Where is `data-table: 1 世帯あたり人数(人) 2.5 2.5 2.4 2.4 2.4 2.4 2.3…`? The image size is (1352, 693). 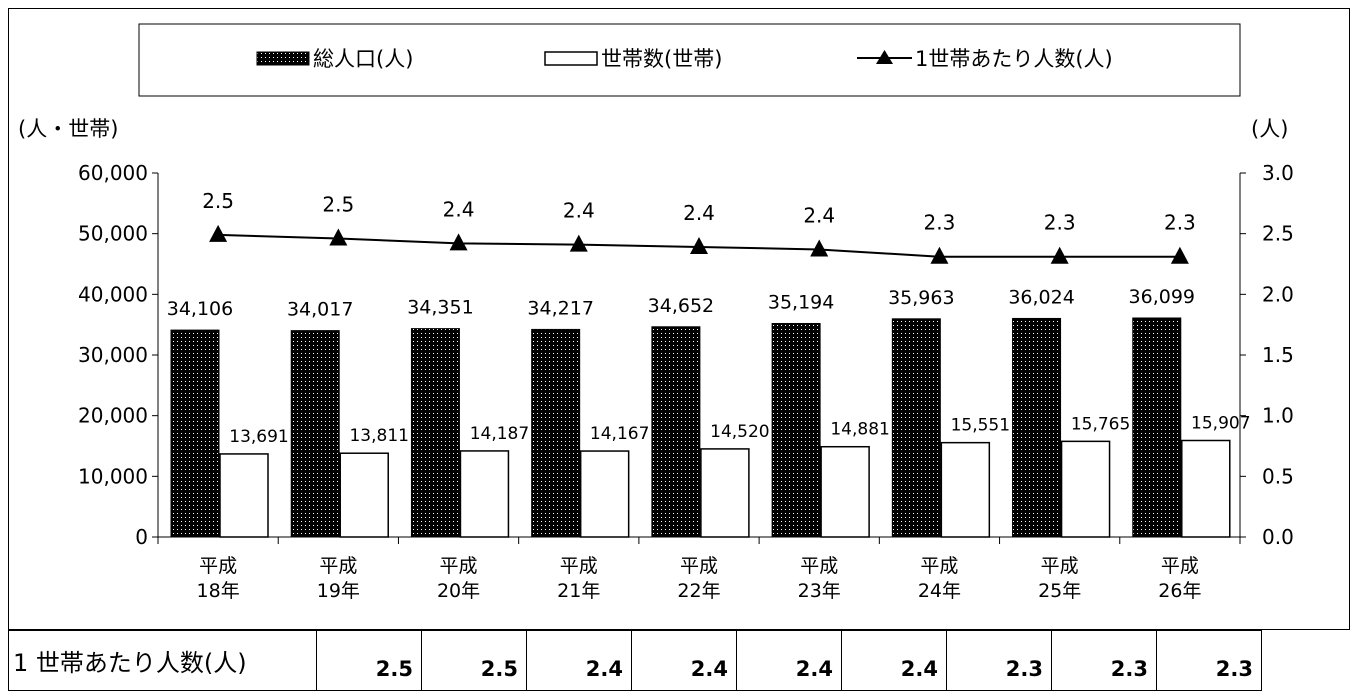 data-table: 1 世帯あたり人数(人) 2.5 2.5 2.4 2.4 2.4 2.4 2.3… is located at coordinates (635, 660).